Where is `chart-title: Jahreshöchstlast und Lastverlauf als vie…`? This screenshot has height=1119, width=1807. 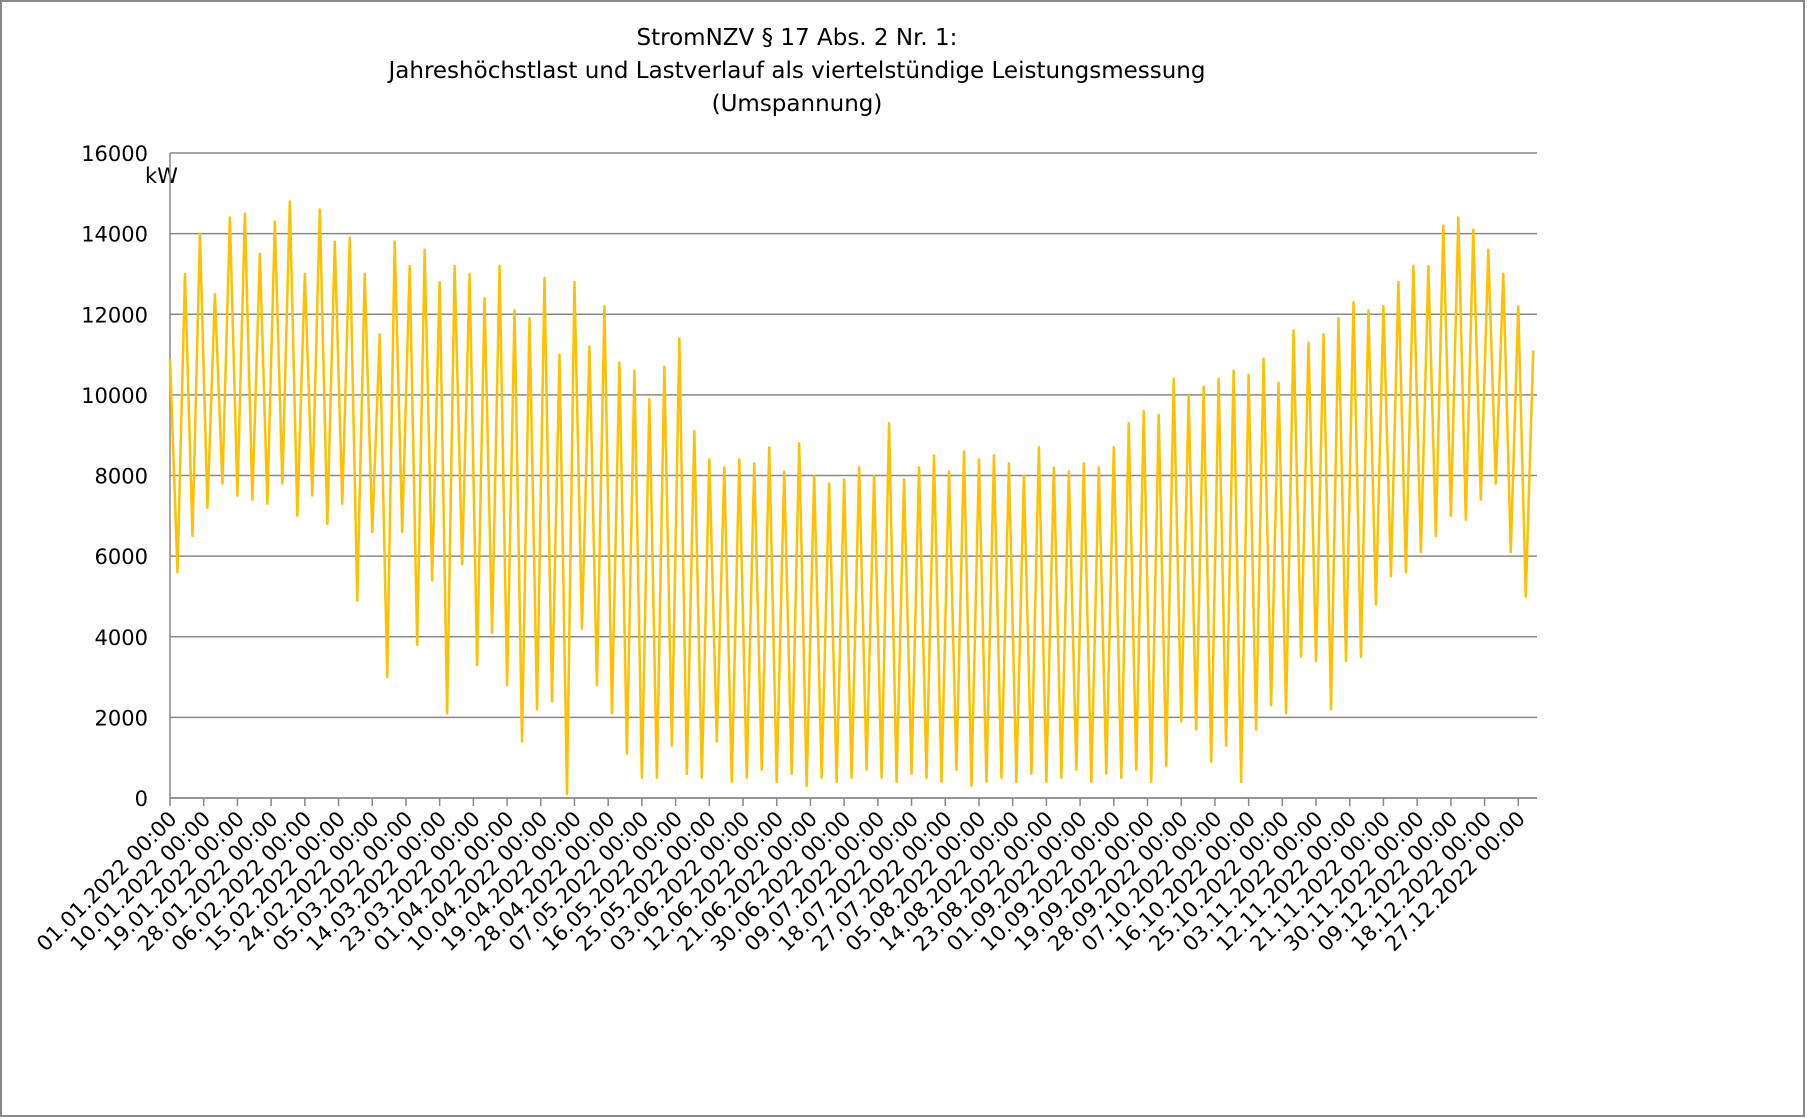 chart-title: Jahreshöchstlast und Lastverlauf als vie… is located at coordinates (796, 71).